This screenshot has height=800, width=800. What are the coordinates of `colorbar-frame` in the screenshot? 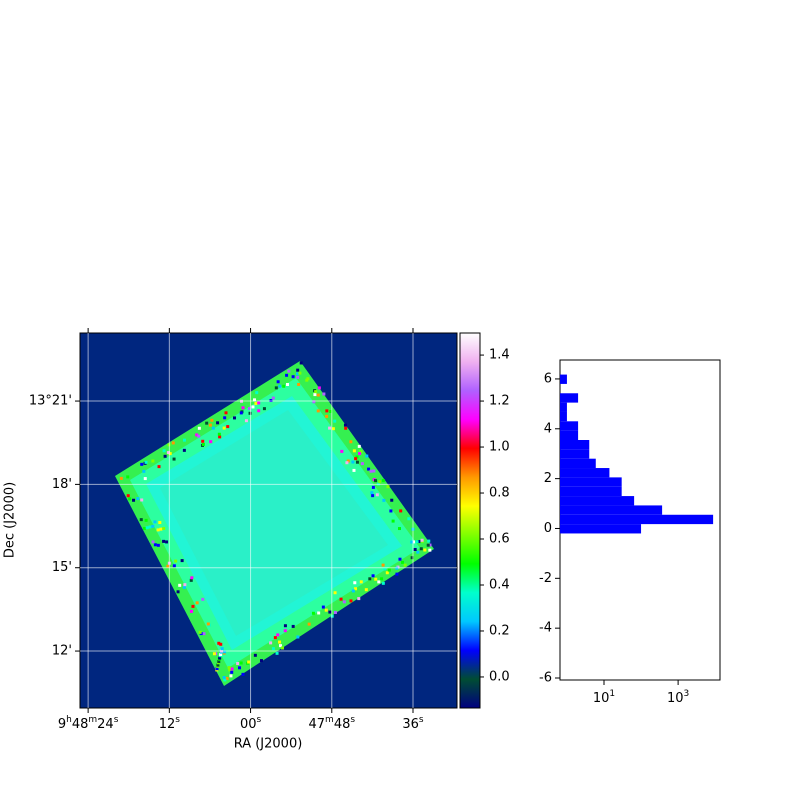 It's located at (470, 520).